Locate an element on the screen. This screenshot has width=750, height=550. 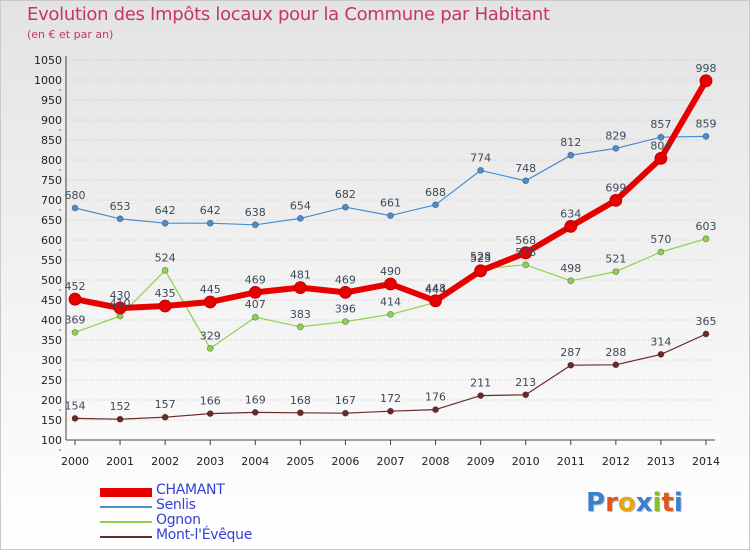
data-label-chamant: 699 is located at coordinates (615, 187).